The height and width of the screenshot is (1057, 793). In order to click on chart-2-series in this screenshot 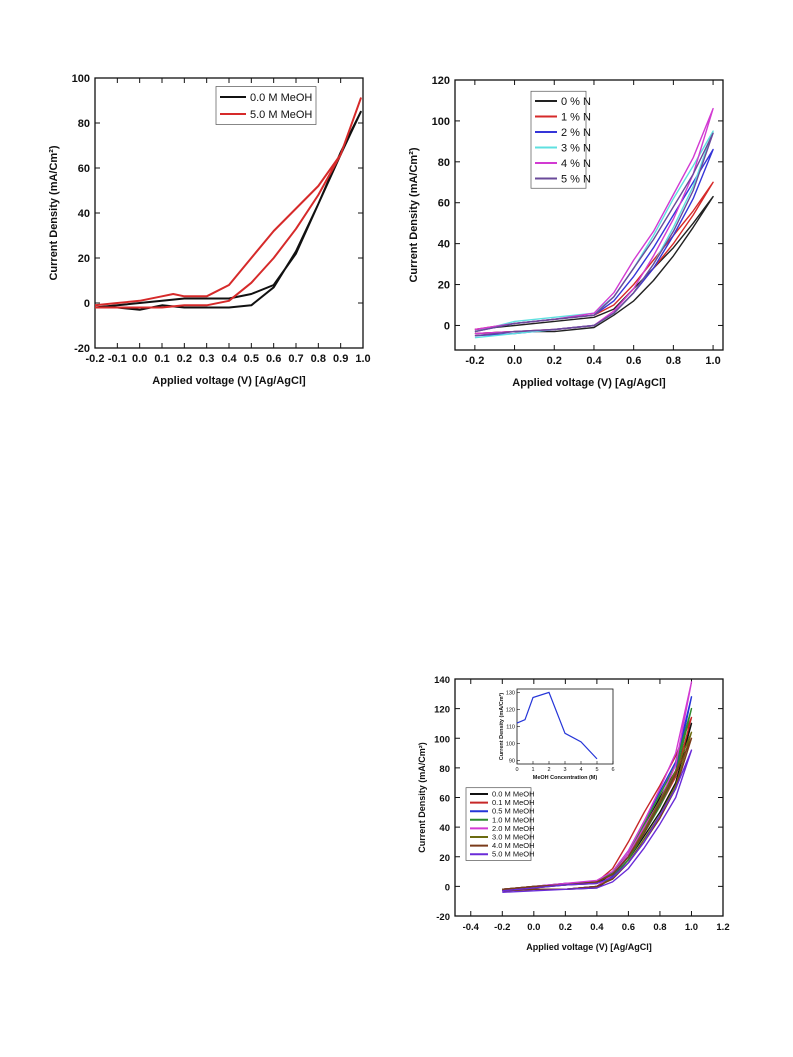, I will do `click(594, 223)`.